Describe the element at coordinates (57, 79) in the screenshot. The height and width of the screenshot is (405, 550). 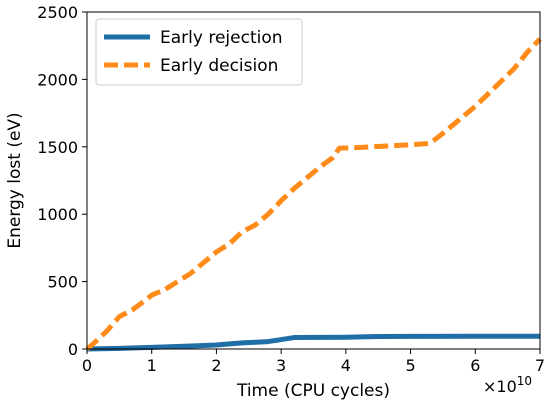
I see `y-tick-label: 2000` at that location.